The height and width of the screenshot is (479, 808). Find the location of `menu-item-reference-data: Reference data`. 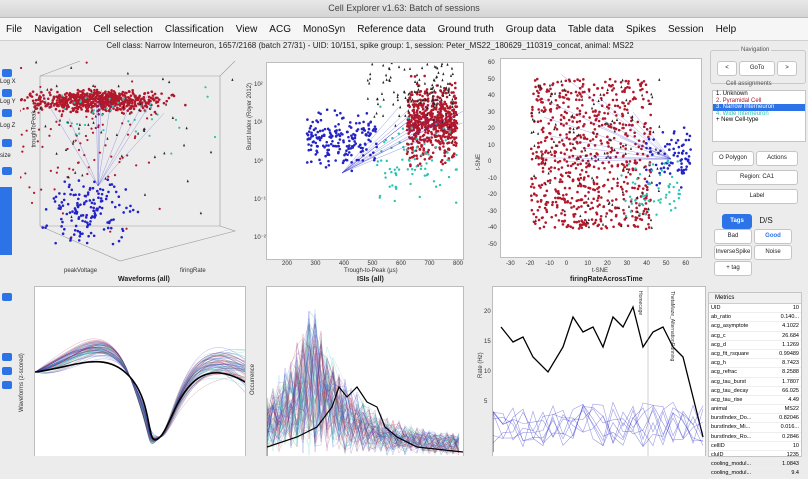

menu-item-reference-data: Reference data is located at coordinates (391, 29).